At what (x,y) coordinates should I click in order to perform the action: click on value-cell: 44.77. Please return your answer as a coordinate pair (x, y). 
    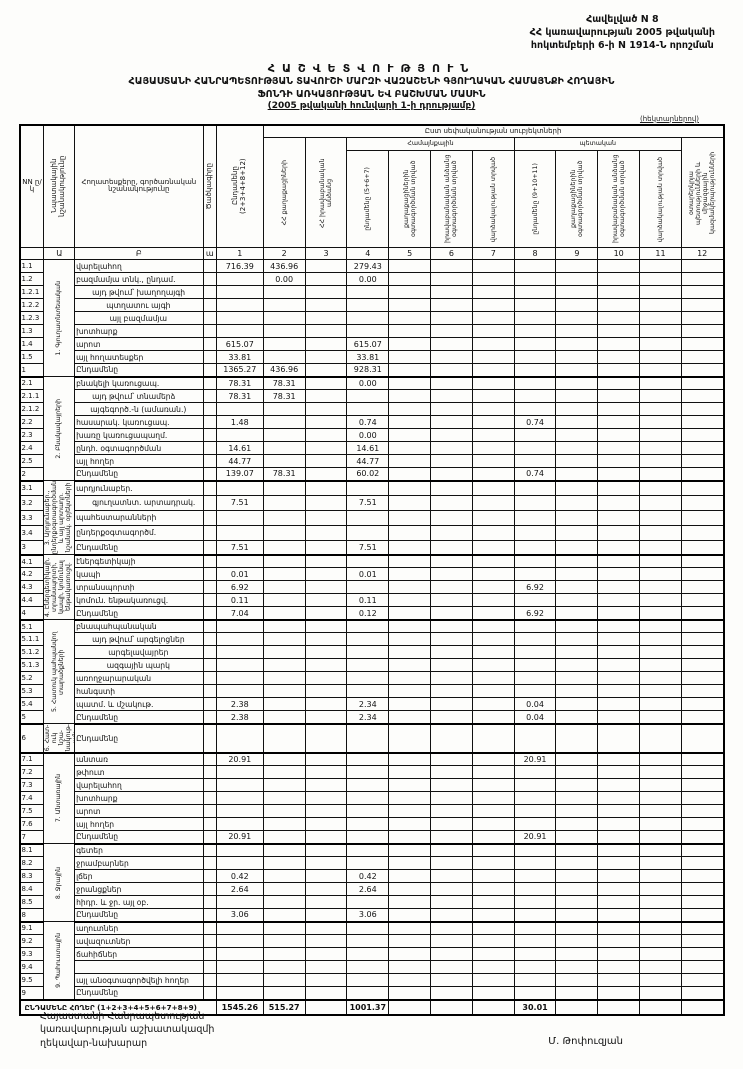
    Looking at the image, I should click on (239, 461).